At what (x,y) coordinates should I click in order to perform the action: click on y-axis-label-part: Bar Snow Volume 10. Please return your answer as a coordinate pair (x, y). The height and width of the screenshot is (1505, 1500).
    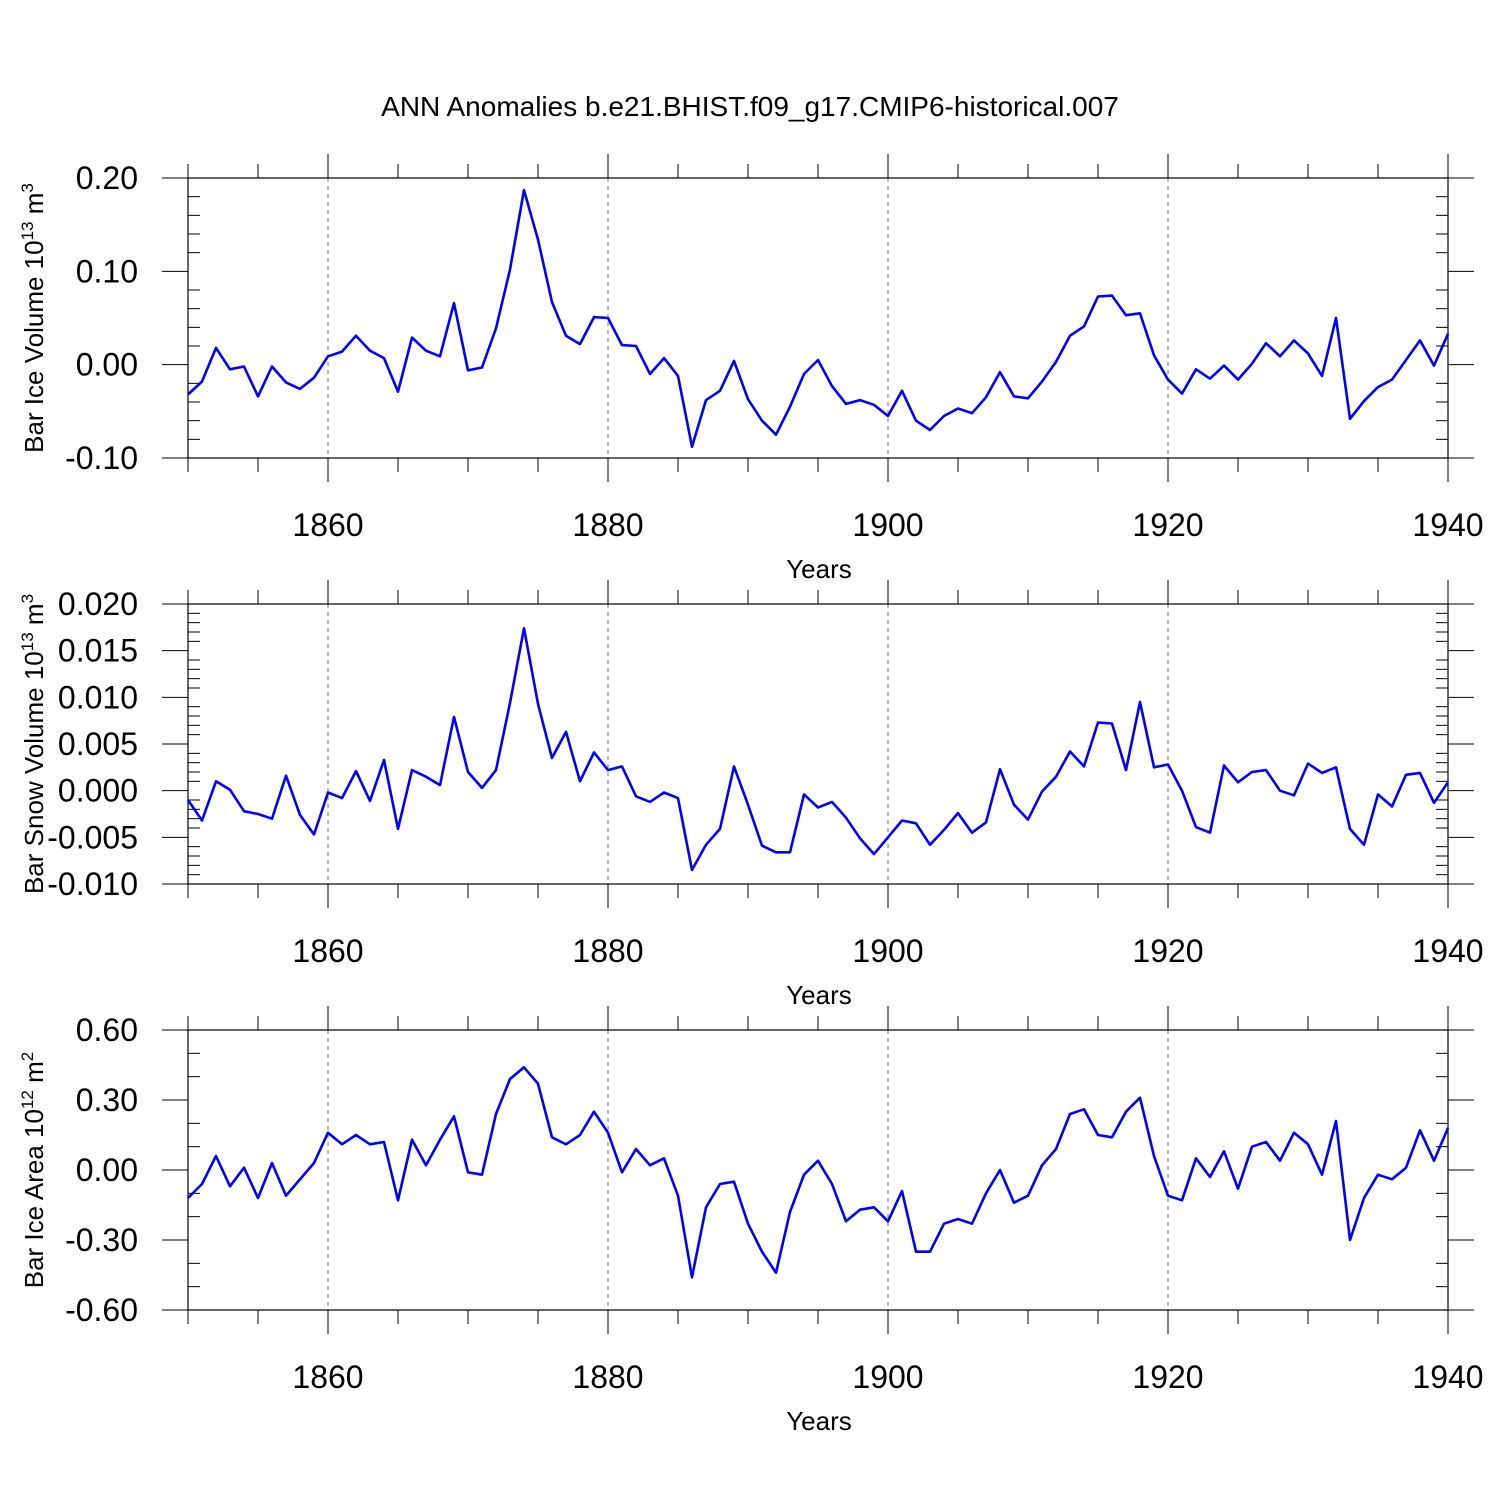
    Looking at the image, I should click on (34, 772).